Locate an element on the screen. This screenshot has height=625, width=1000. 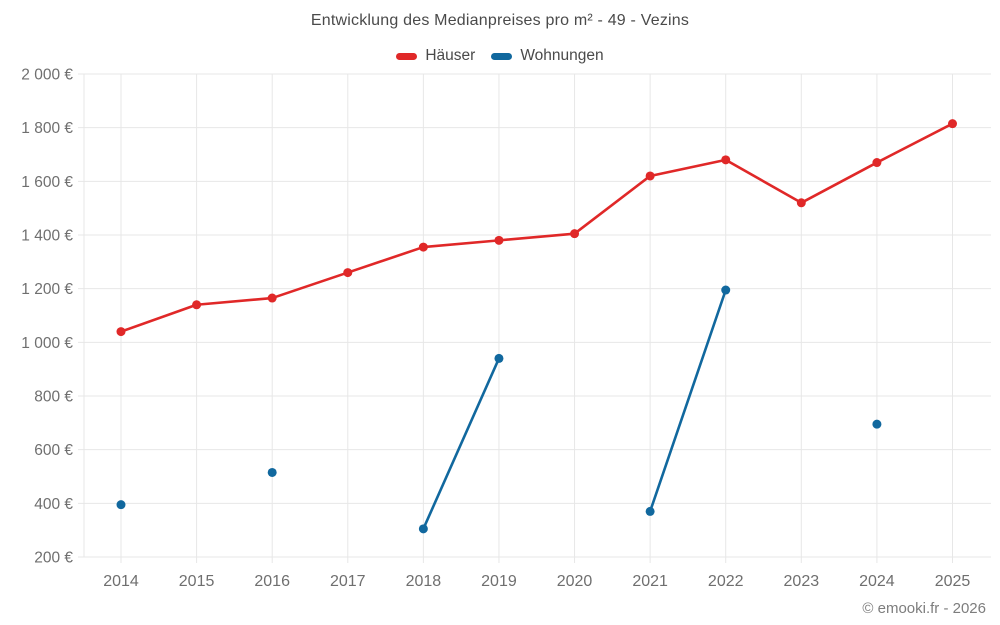
data-point-1-2021 is located at coordinates (650, 511).